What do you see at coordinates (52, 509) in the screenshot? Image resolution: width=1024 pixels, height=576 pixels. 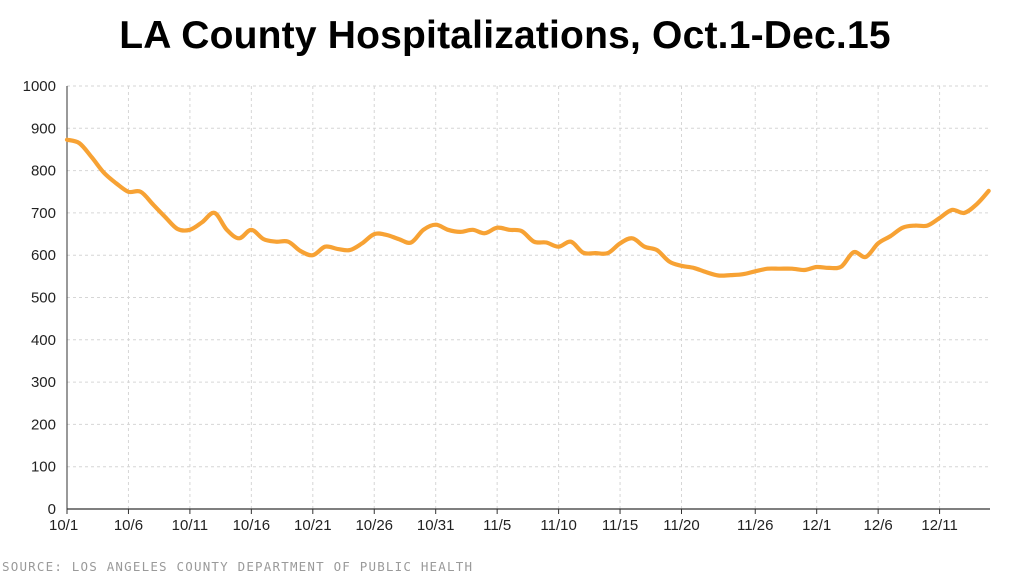 I see `y-tick-label: 0` at bounding box center [52, 509].